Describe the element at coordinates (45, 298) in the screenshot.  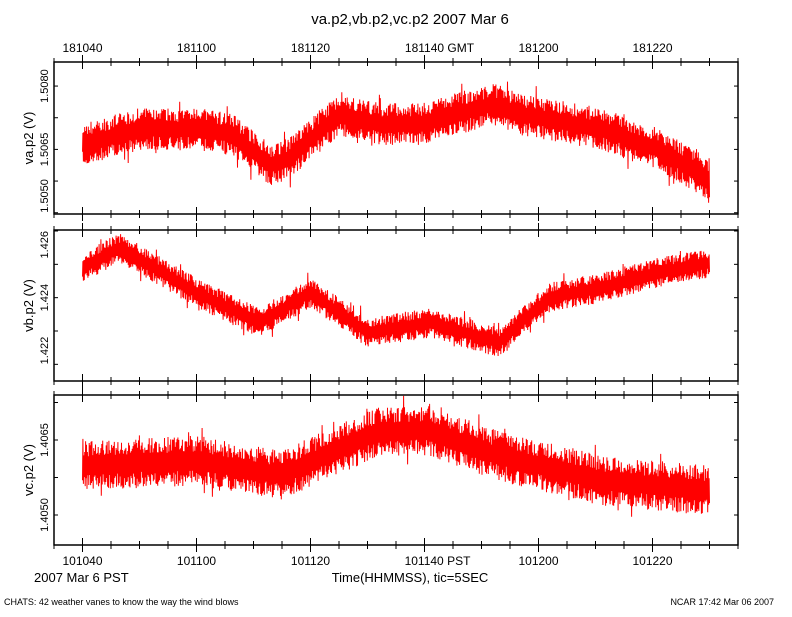
I see `y-tick-label: 1.424` at that location.